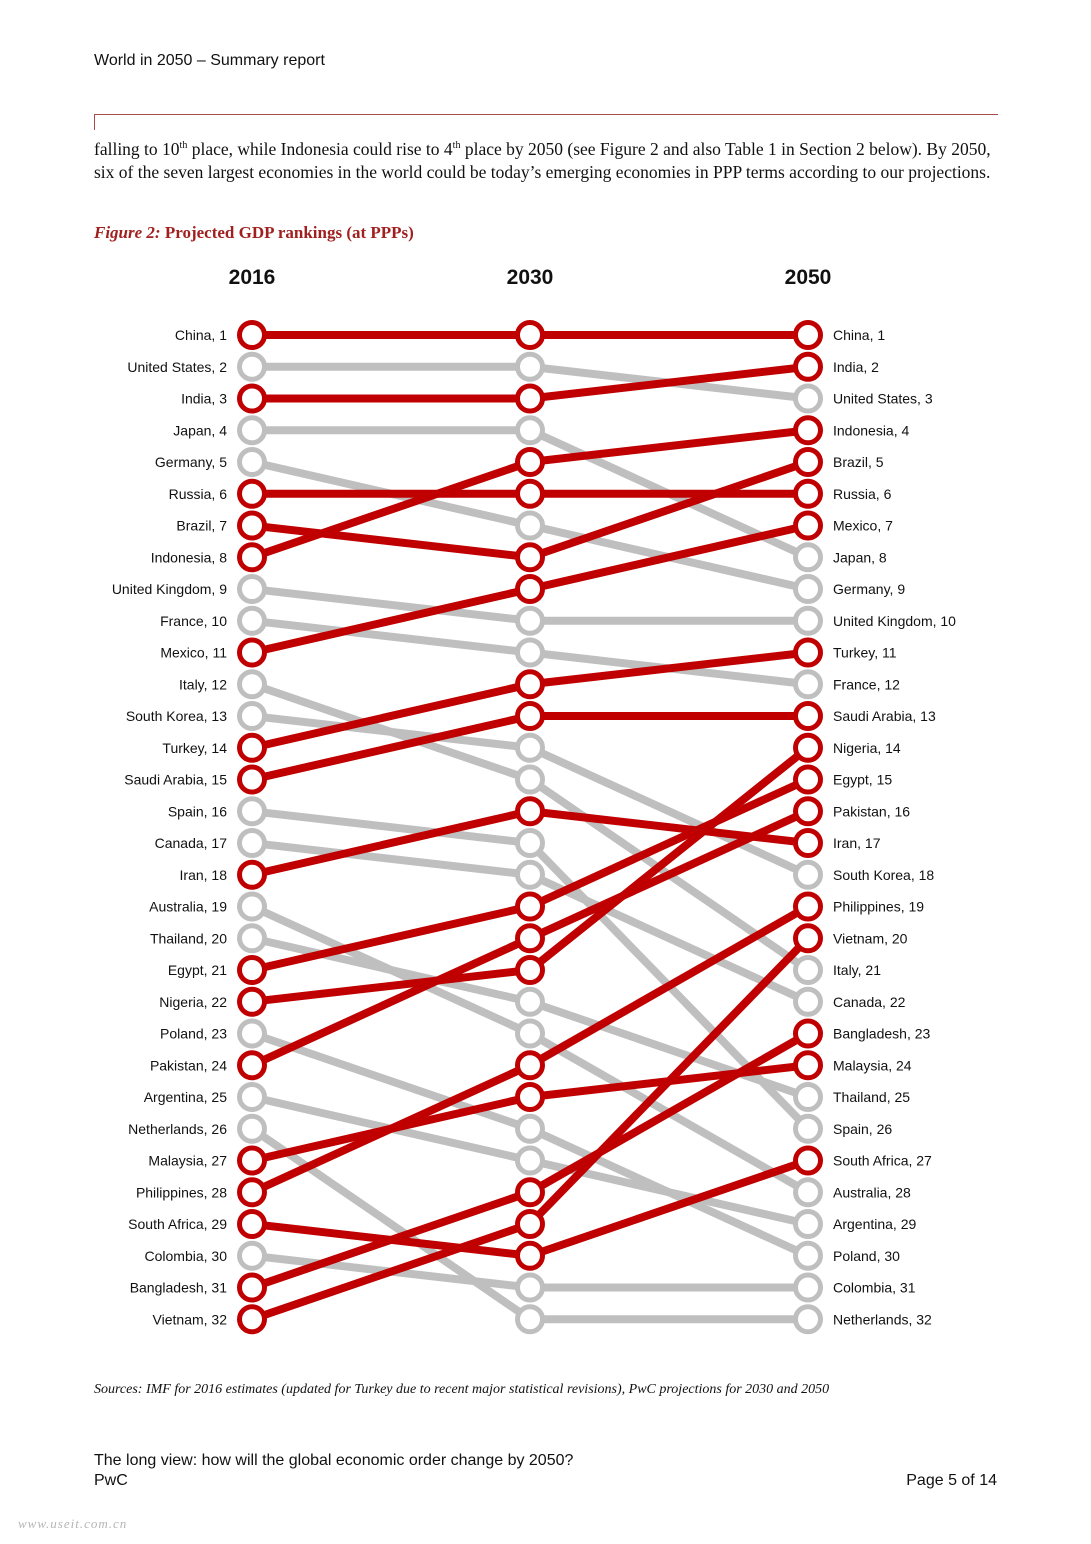 The height and width of the screenshot is (1544, 1091). I want to click on label-2050-france: France, 12, so click(866, 684).